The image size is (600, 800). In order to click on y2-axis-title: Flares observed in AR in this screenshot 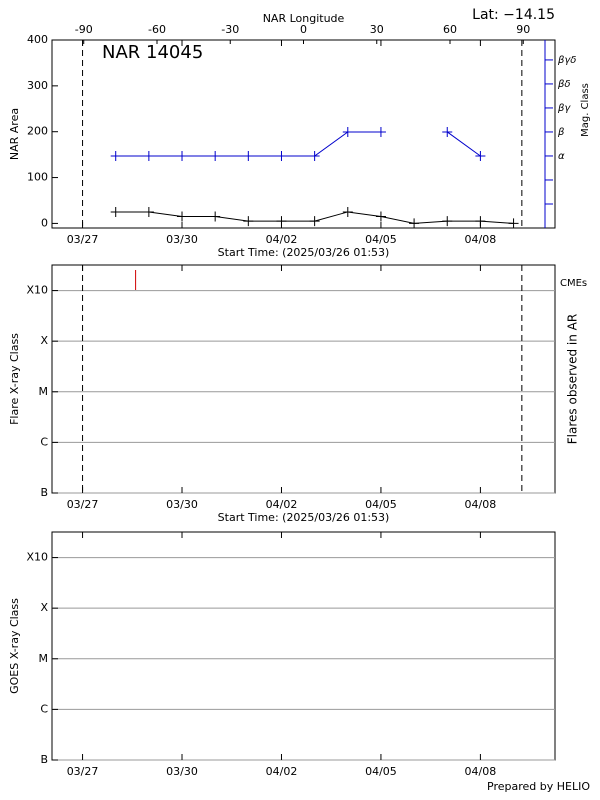, I will do `click(573, 379)`.